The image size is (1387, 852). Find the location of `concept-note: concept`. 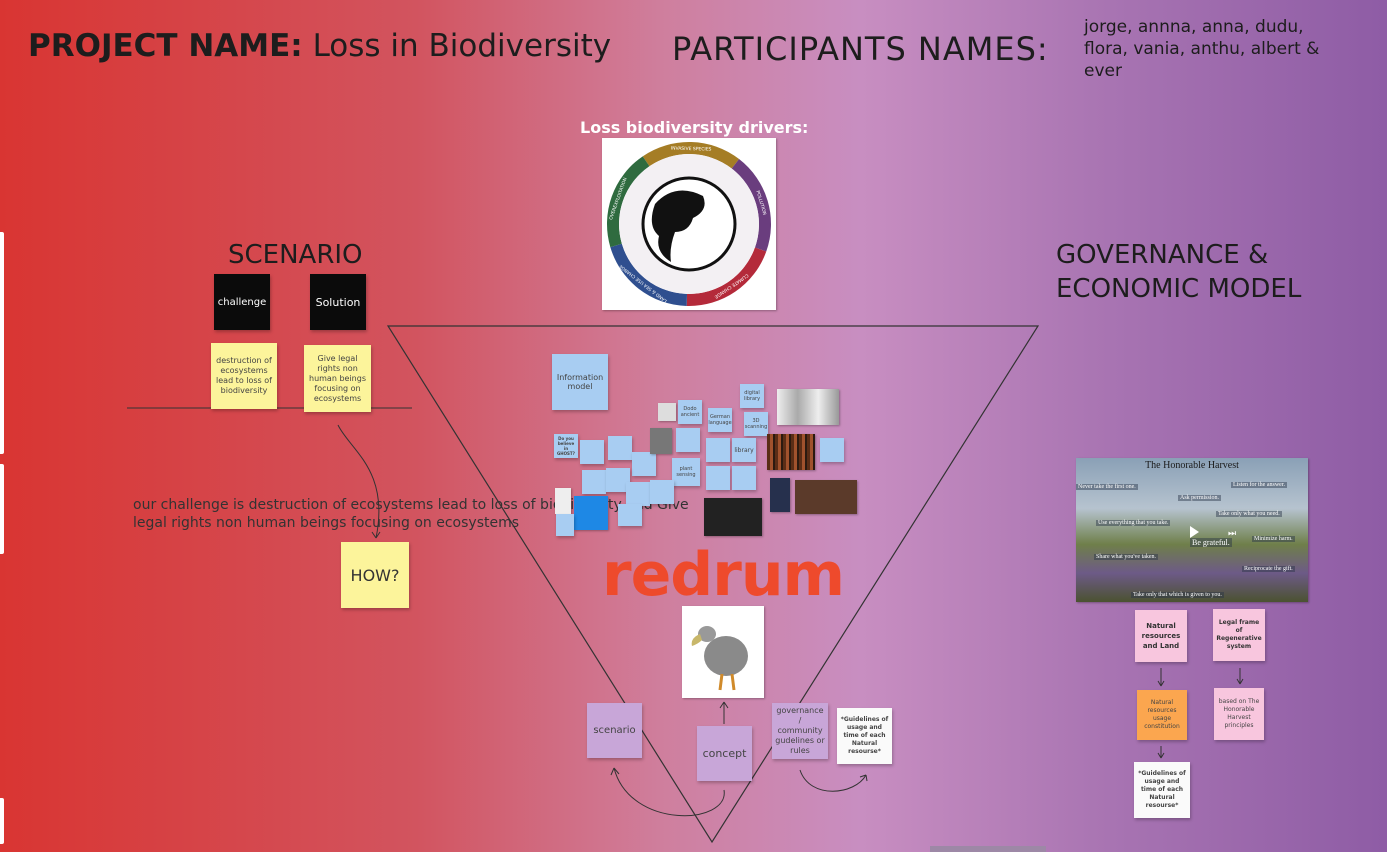

concept-note: concept is located at coordinates (724, 753).